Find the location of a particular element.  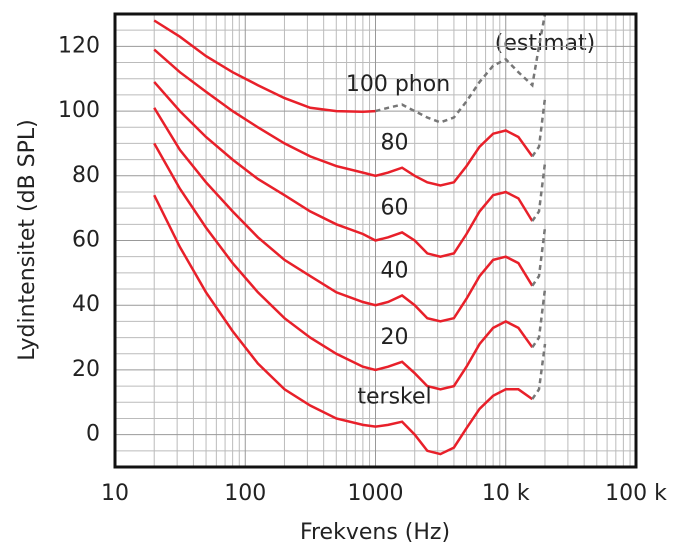

curve-label: 100 phon is located at coordinates (398, 84).